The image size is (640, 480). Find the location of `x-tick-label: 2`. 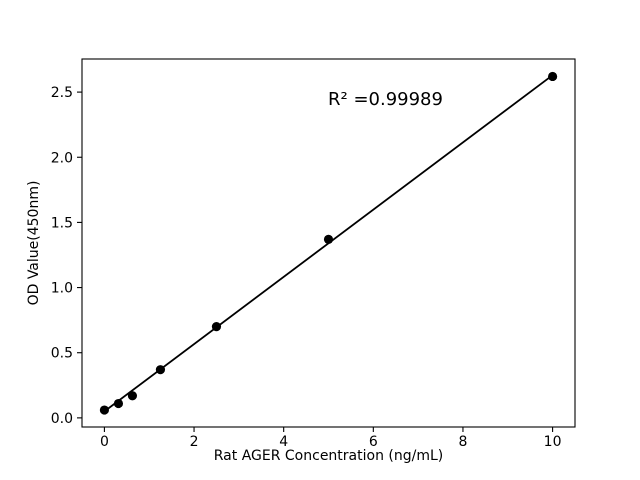

x-tick-label: 2 is located at coordinates (194, 442).